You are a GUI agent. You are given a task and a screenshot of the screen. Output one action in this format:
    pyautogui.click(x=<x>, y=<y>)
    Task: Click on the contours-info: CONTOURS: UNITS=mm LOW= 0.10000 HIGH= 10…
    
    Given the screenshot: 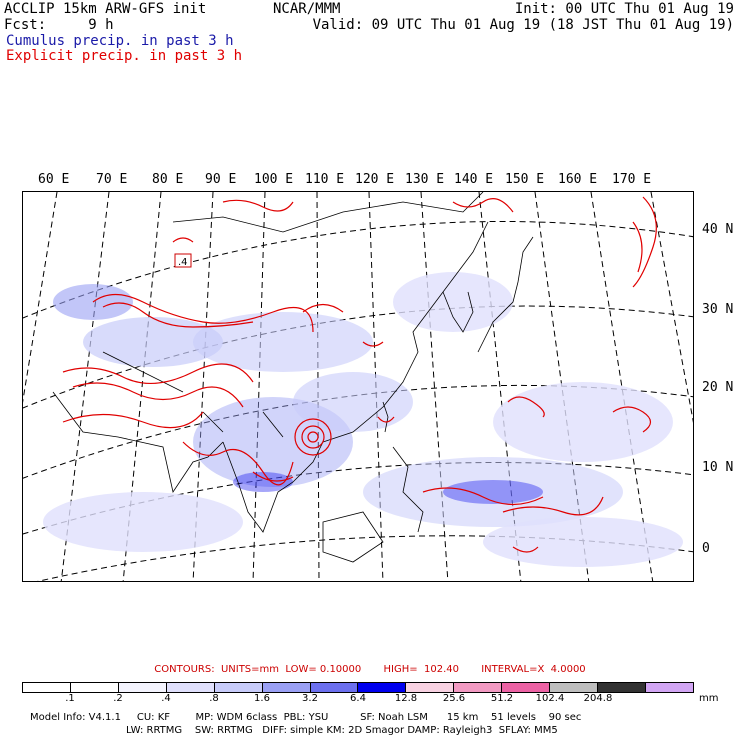 What is the action you would take?
    pyautogui.click(x=370, y=669)
    